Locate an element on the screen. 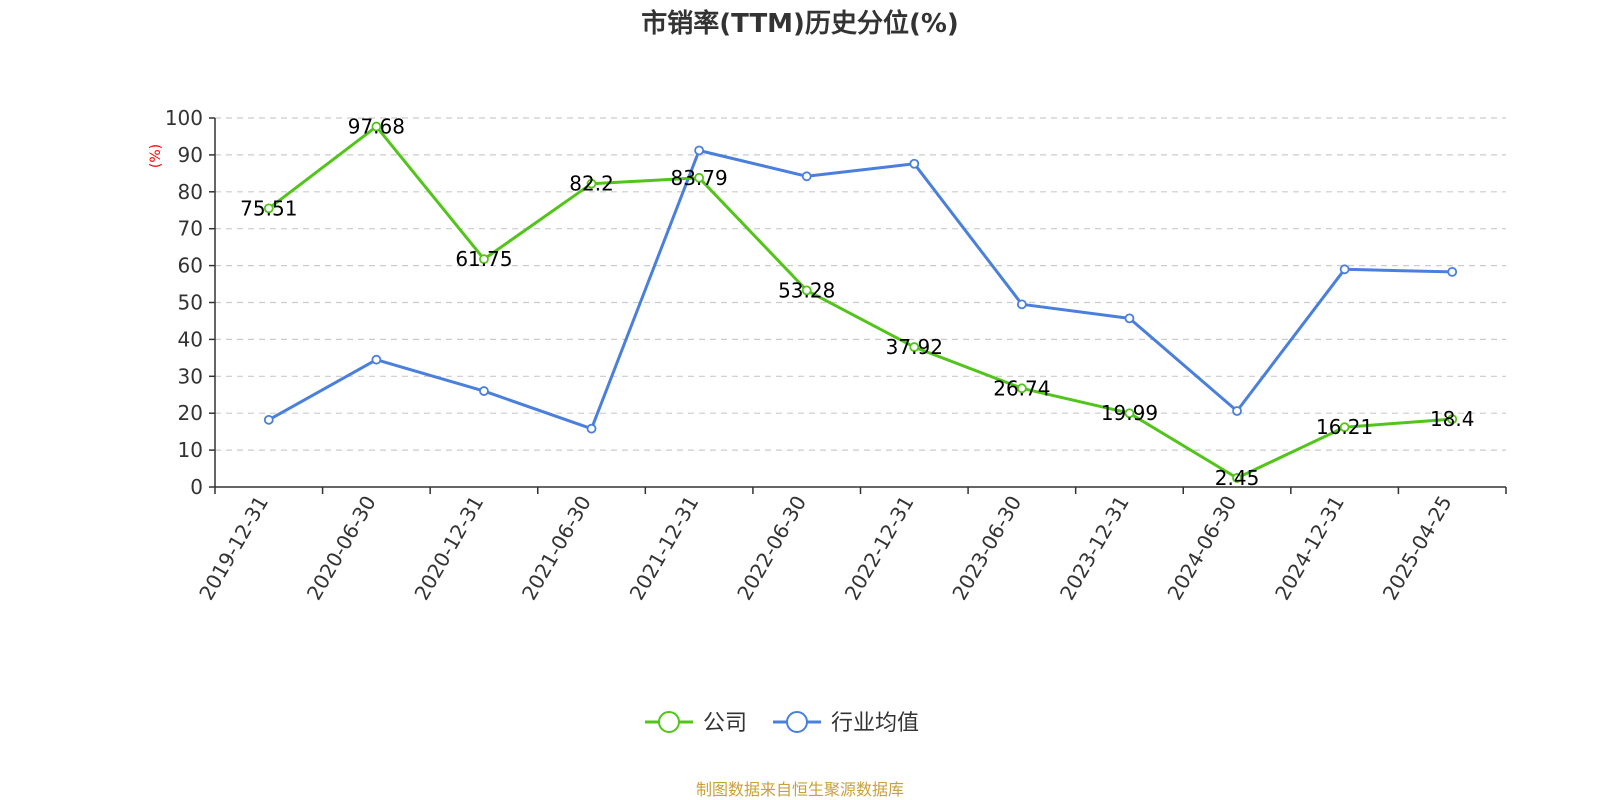 The image size is (1600, 800). x-tick-label: 2019-12-31 is located at coordinates (233, 548).